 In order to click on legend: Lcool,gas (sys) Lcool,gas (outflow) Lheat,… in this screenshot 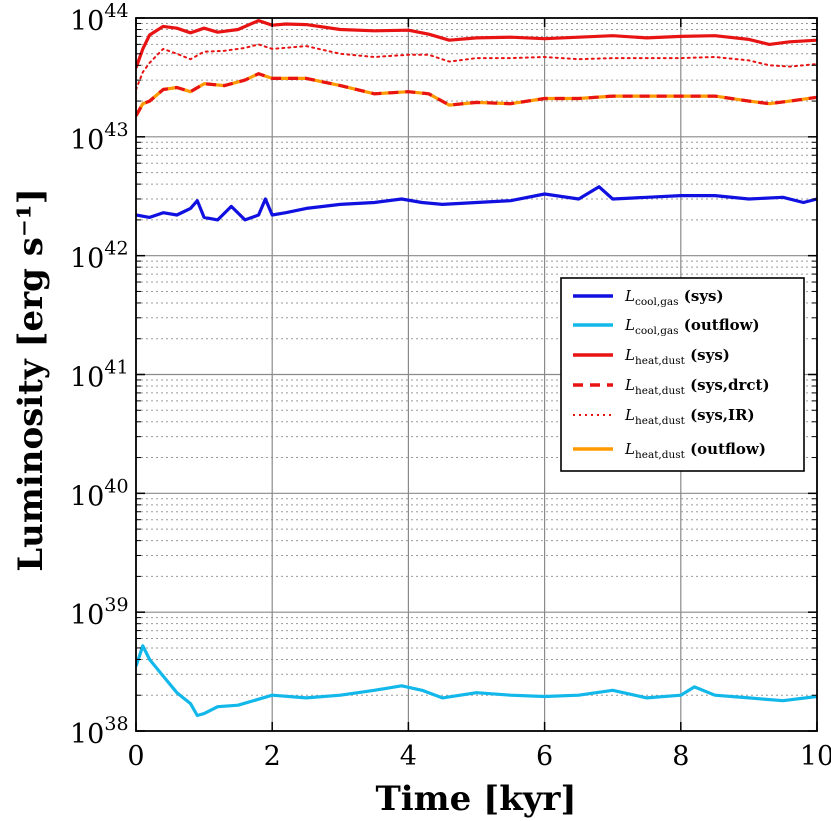, I will do `click(682, 374)`.